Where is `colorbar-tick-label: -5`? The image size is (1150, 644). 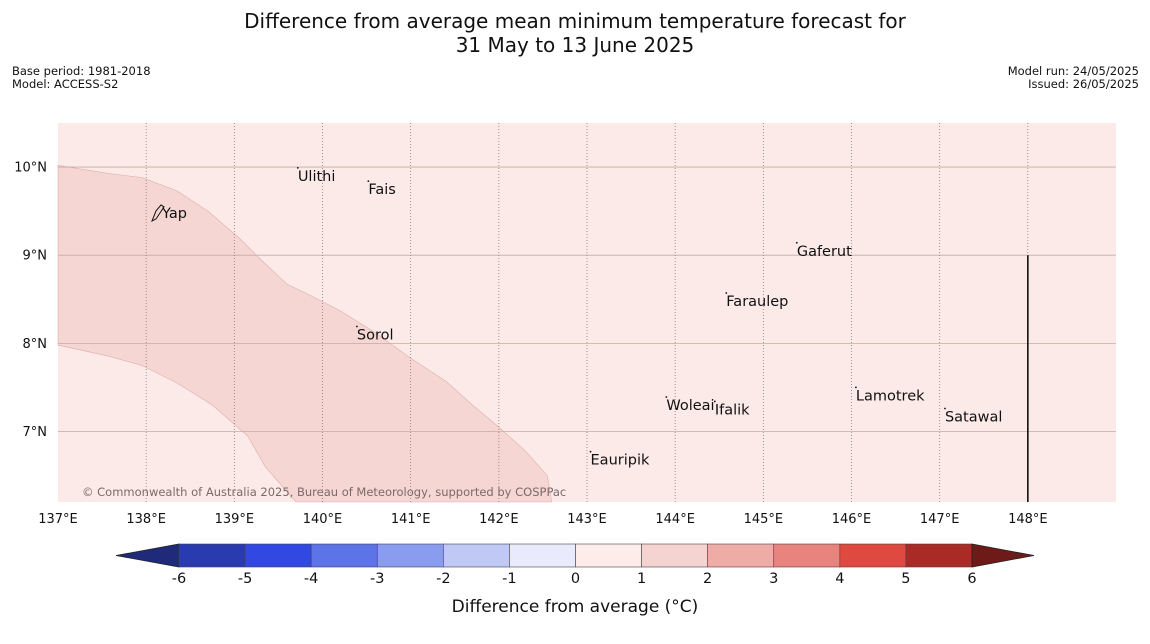
colorbar-tick-label: -5 is located at coordinates (245, 579).